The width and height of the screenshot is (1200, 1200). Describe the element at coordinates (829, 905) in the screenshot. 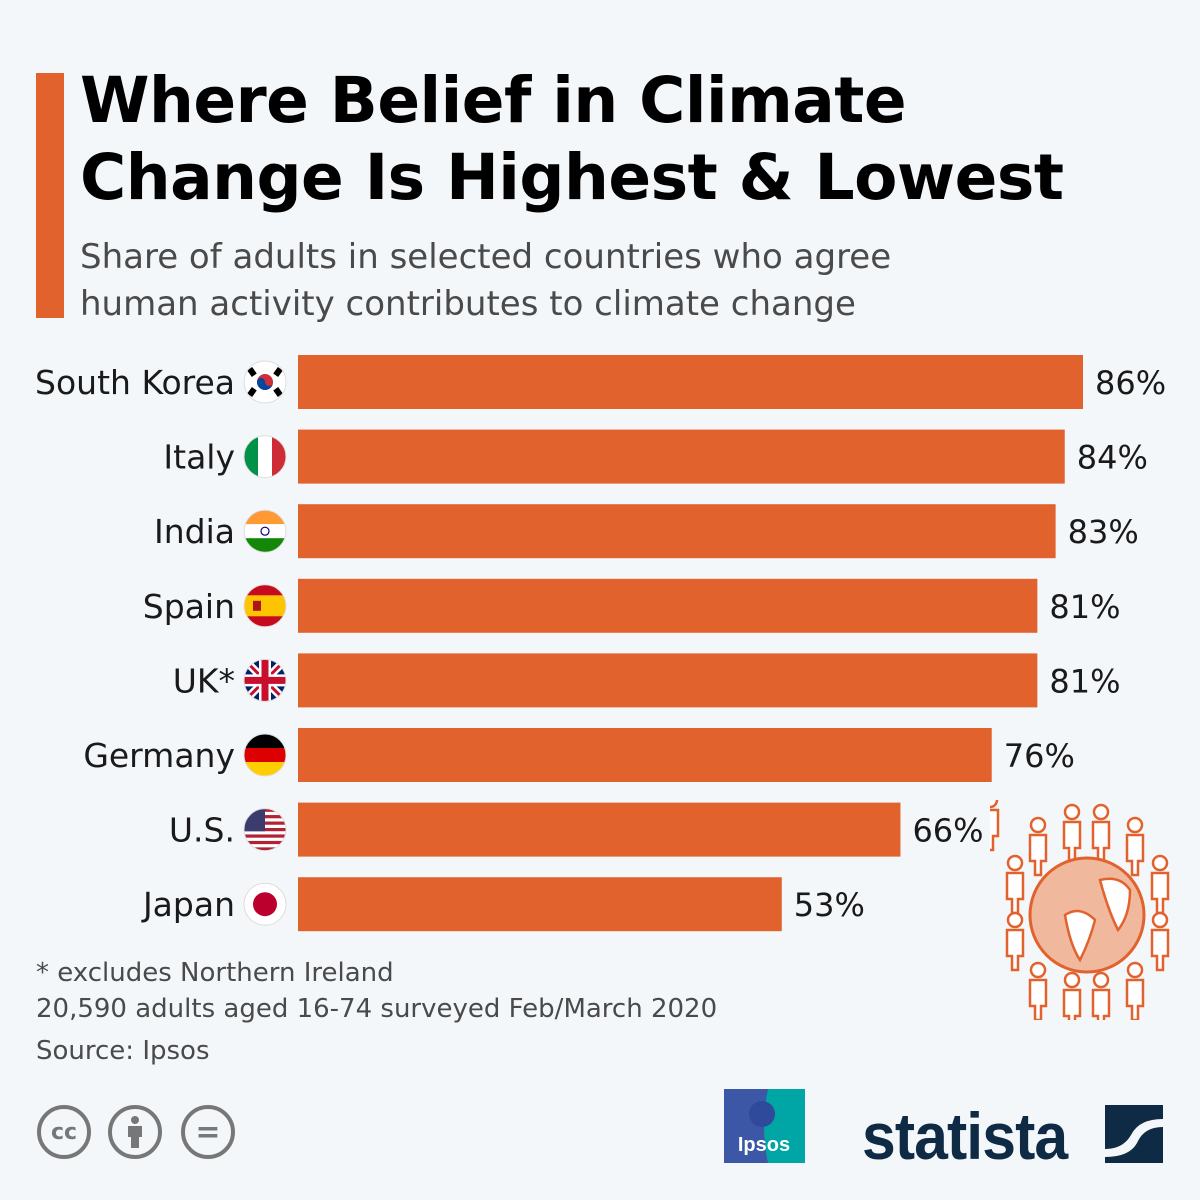

I see `value-label: 53%` at that location.